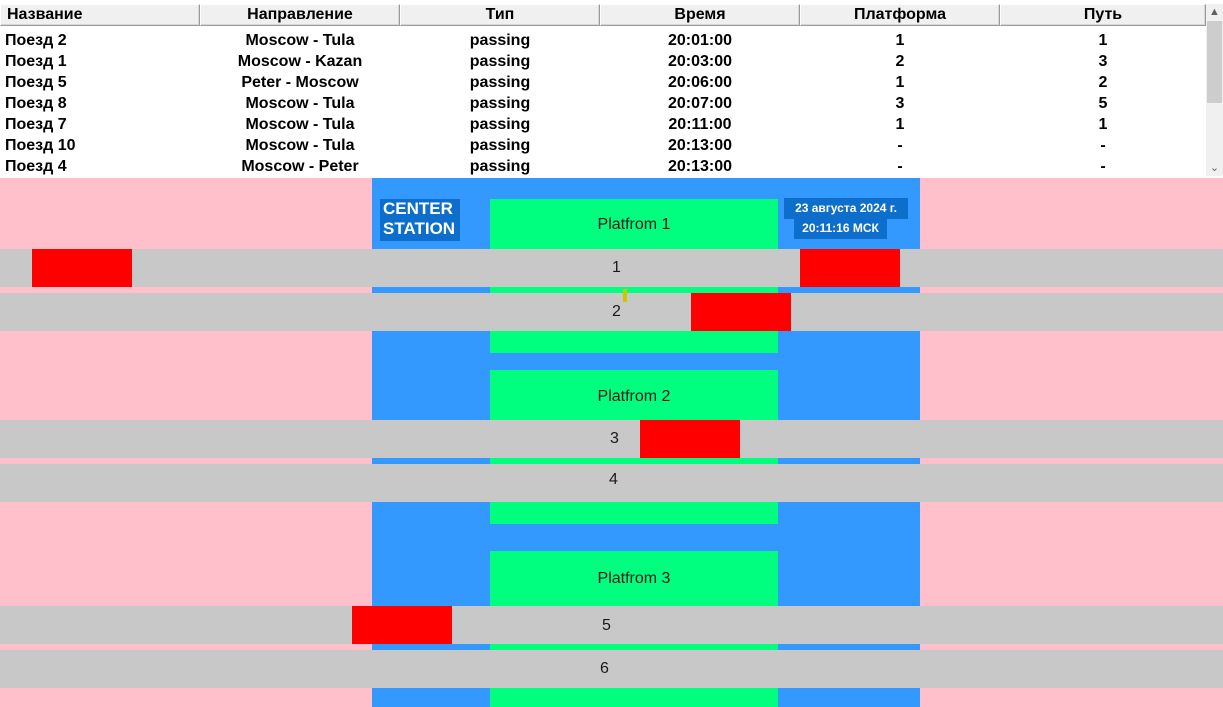 This screenshot has width=1223, height=707. Describe the element at coordinates (418, 208) in the screenshot. I see `station-name-line1: CENTER` at that location.